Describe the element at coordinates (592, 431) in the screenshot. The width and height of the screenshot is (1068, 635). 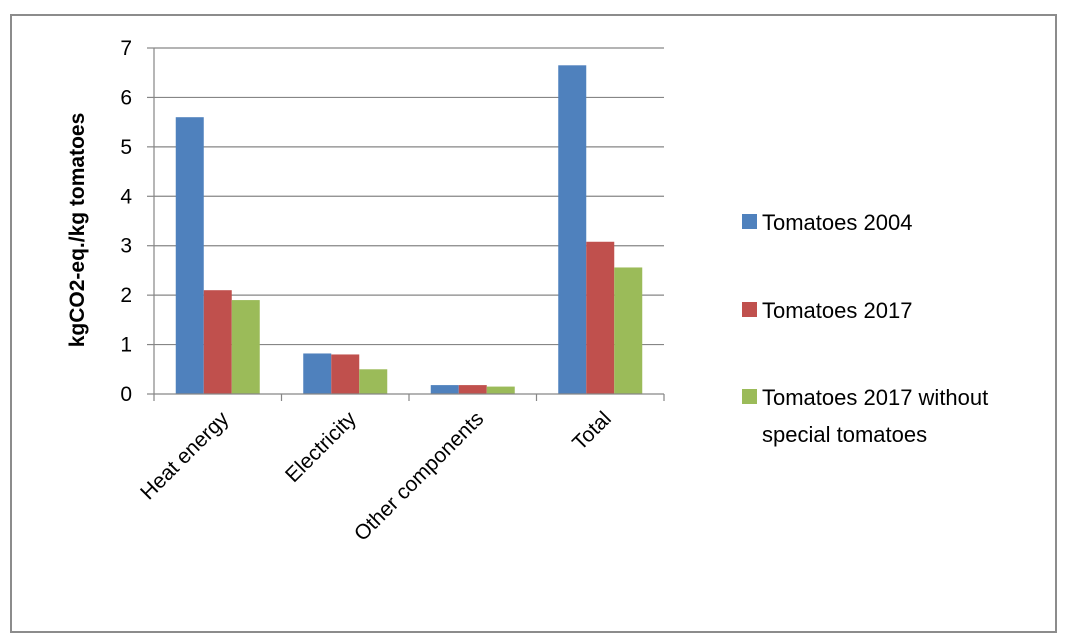
I see `x-category-label: Total` at that location.